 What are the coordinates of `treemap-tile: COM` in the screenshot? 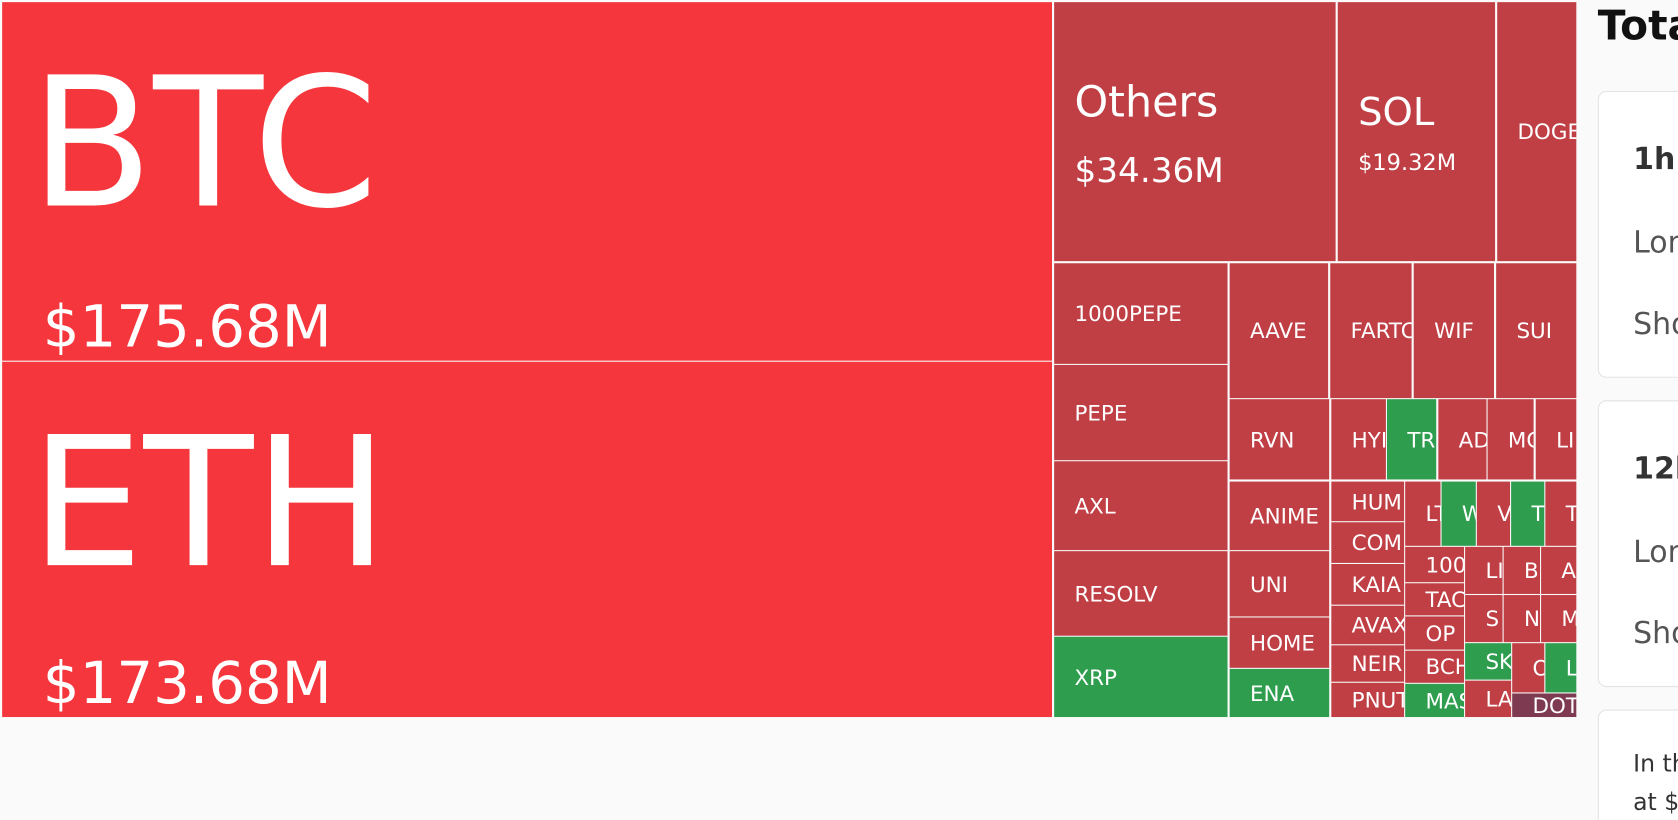 It's located at (1368, 542).